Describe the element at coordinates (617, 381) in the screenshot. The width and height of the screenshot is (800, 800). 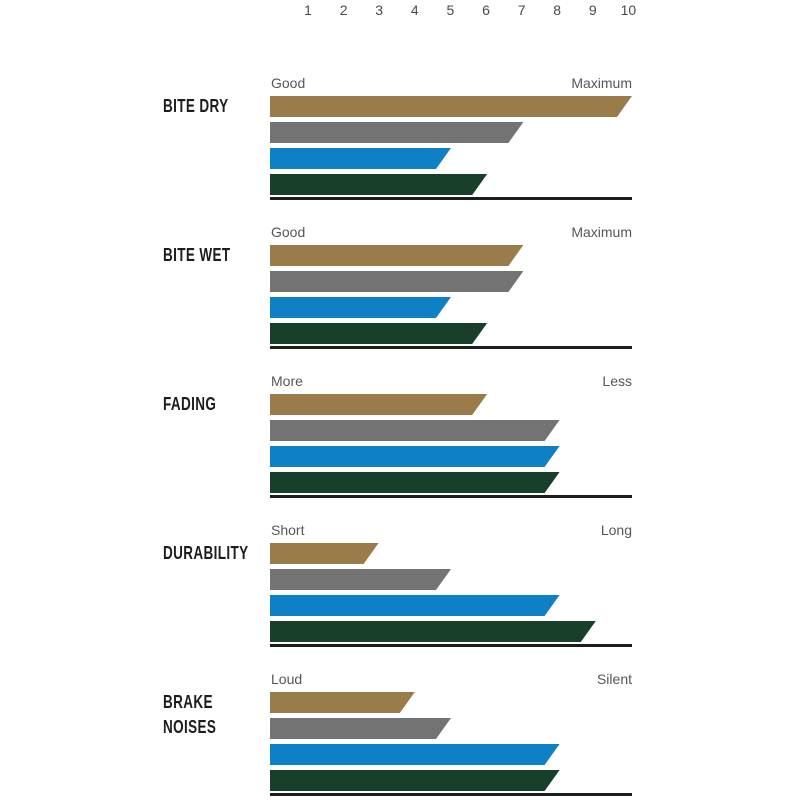
I see `scale-right-label: Less` at that location.